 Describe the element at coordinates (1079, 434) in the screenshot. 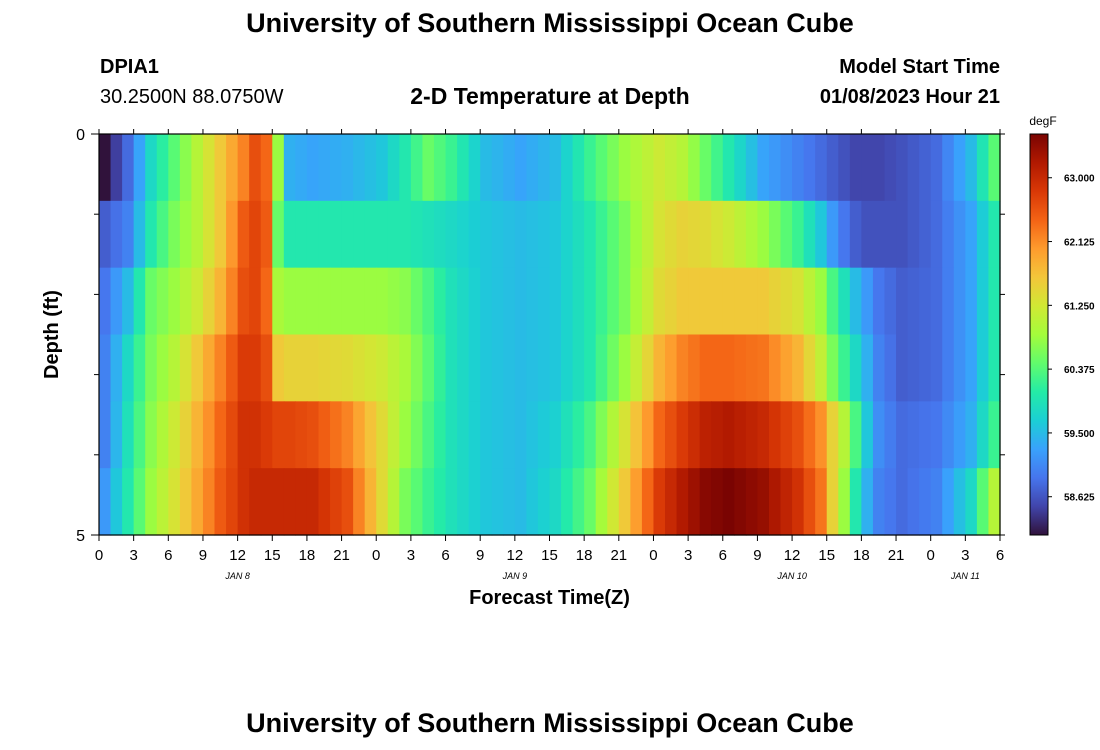

I see `colorbar-tick-label: 59.500` at that location.